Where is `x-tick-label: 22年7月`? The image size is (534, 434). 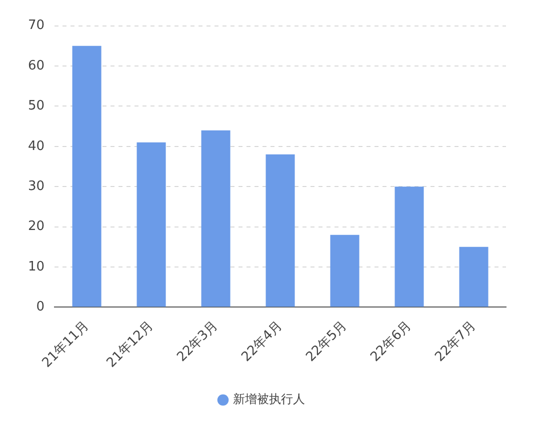
x-tick-label: 22年7月 is located at coordinates (455, 341).